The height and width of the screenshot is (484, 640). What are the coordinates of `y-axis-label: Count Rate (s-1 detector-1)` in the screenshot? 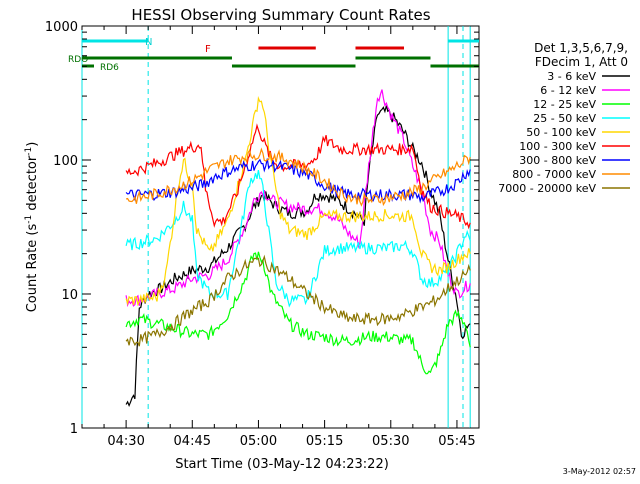 It's located at (32, 227).